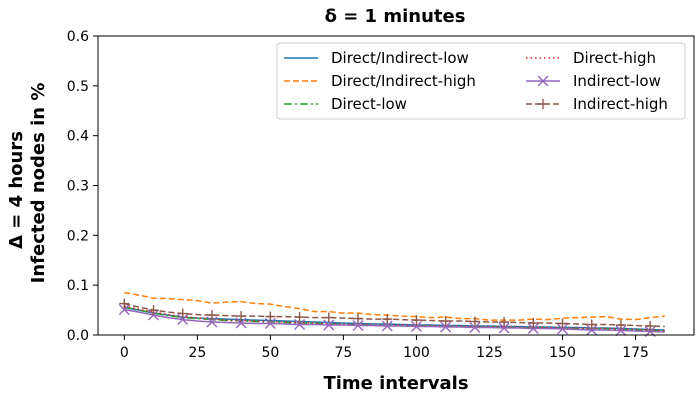 This screenshot has width=700, height=400. I want to click on plot-area, so click(391, 314).